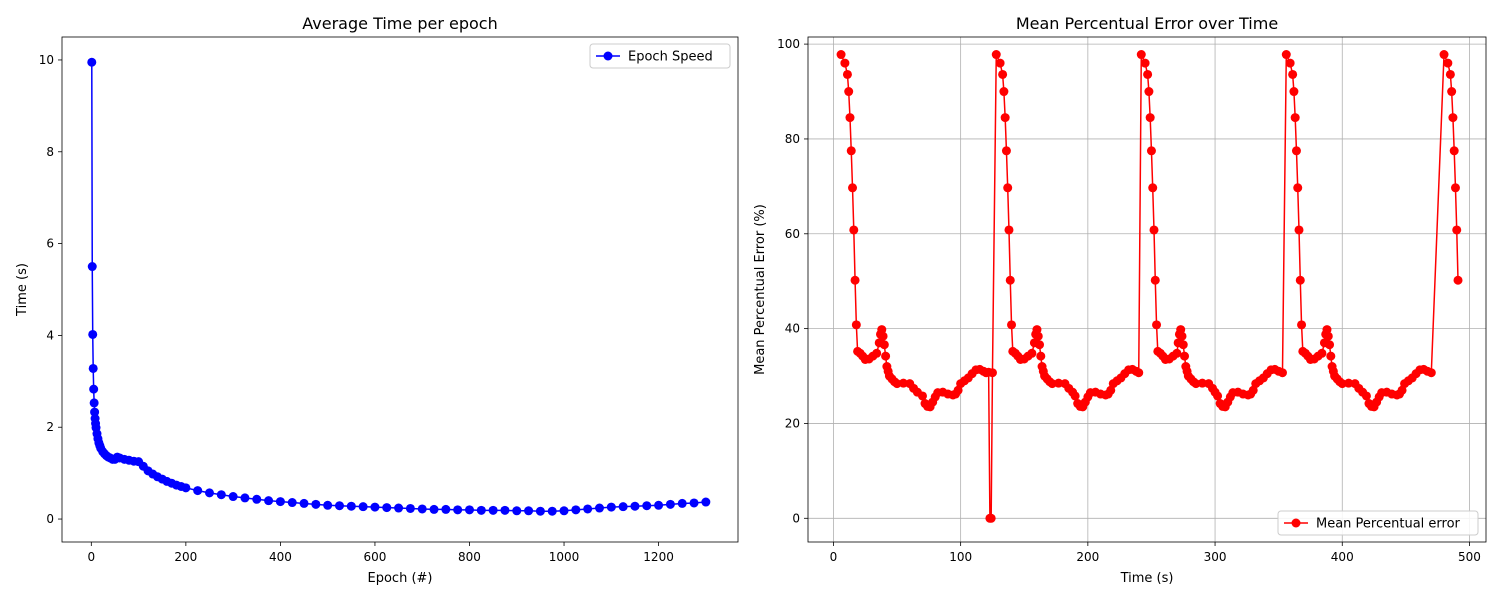  Describe the element at coordinates (960, 557) in the screenshot. I see `x-tick-label: 100` at that location.